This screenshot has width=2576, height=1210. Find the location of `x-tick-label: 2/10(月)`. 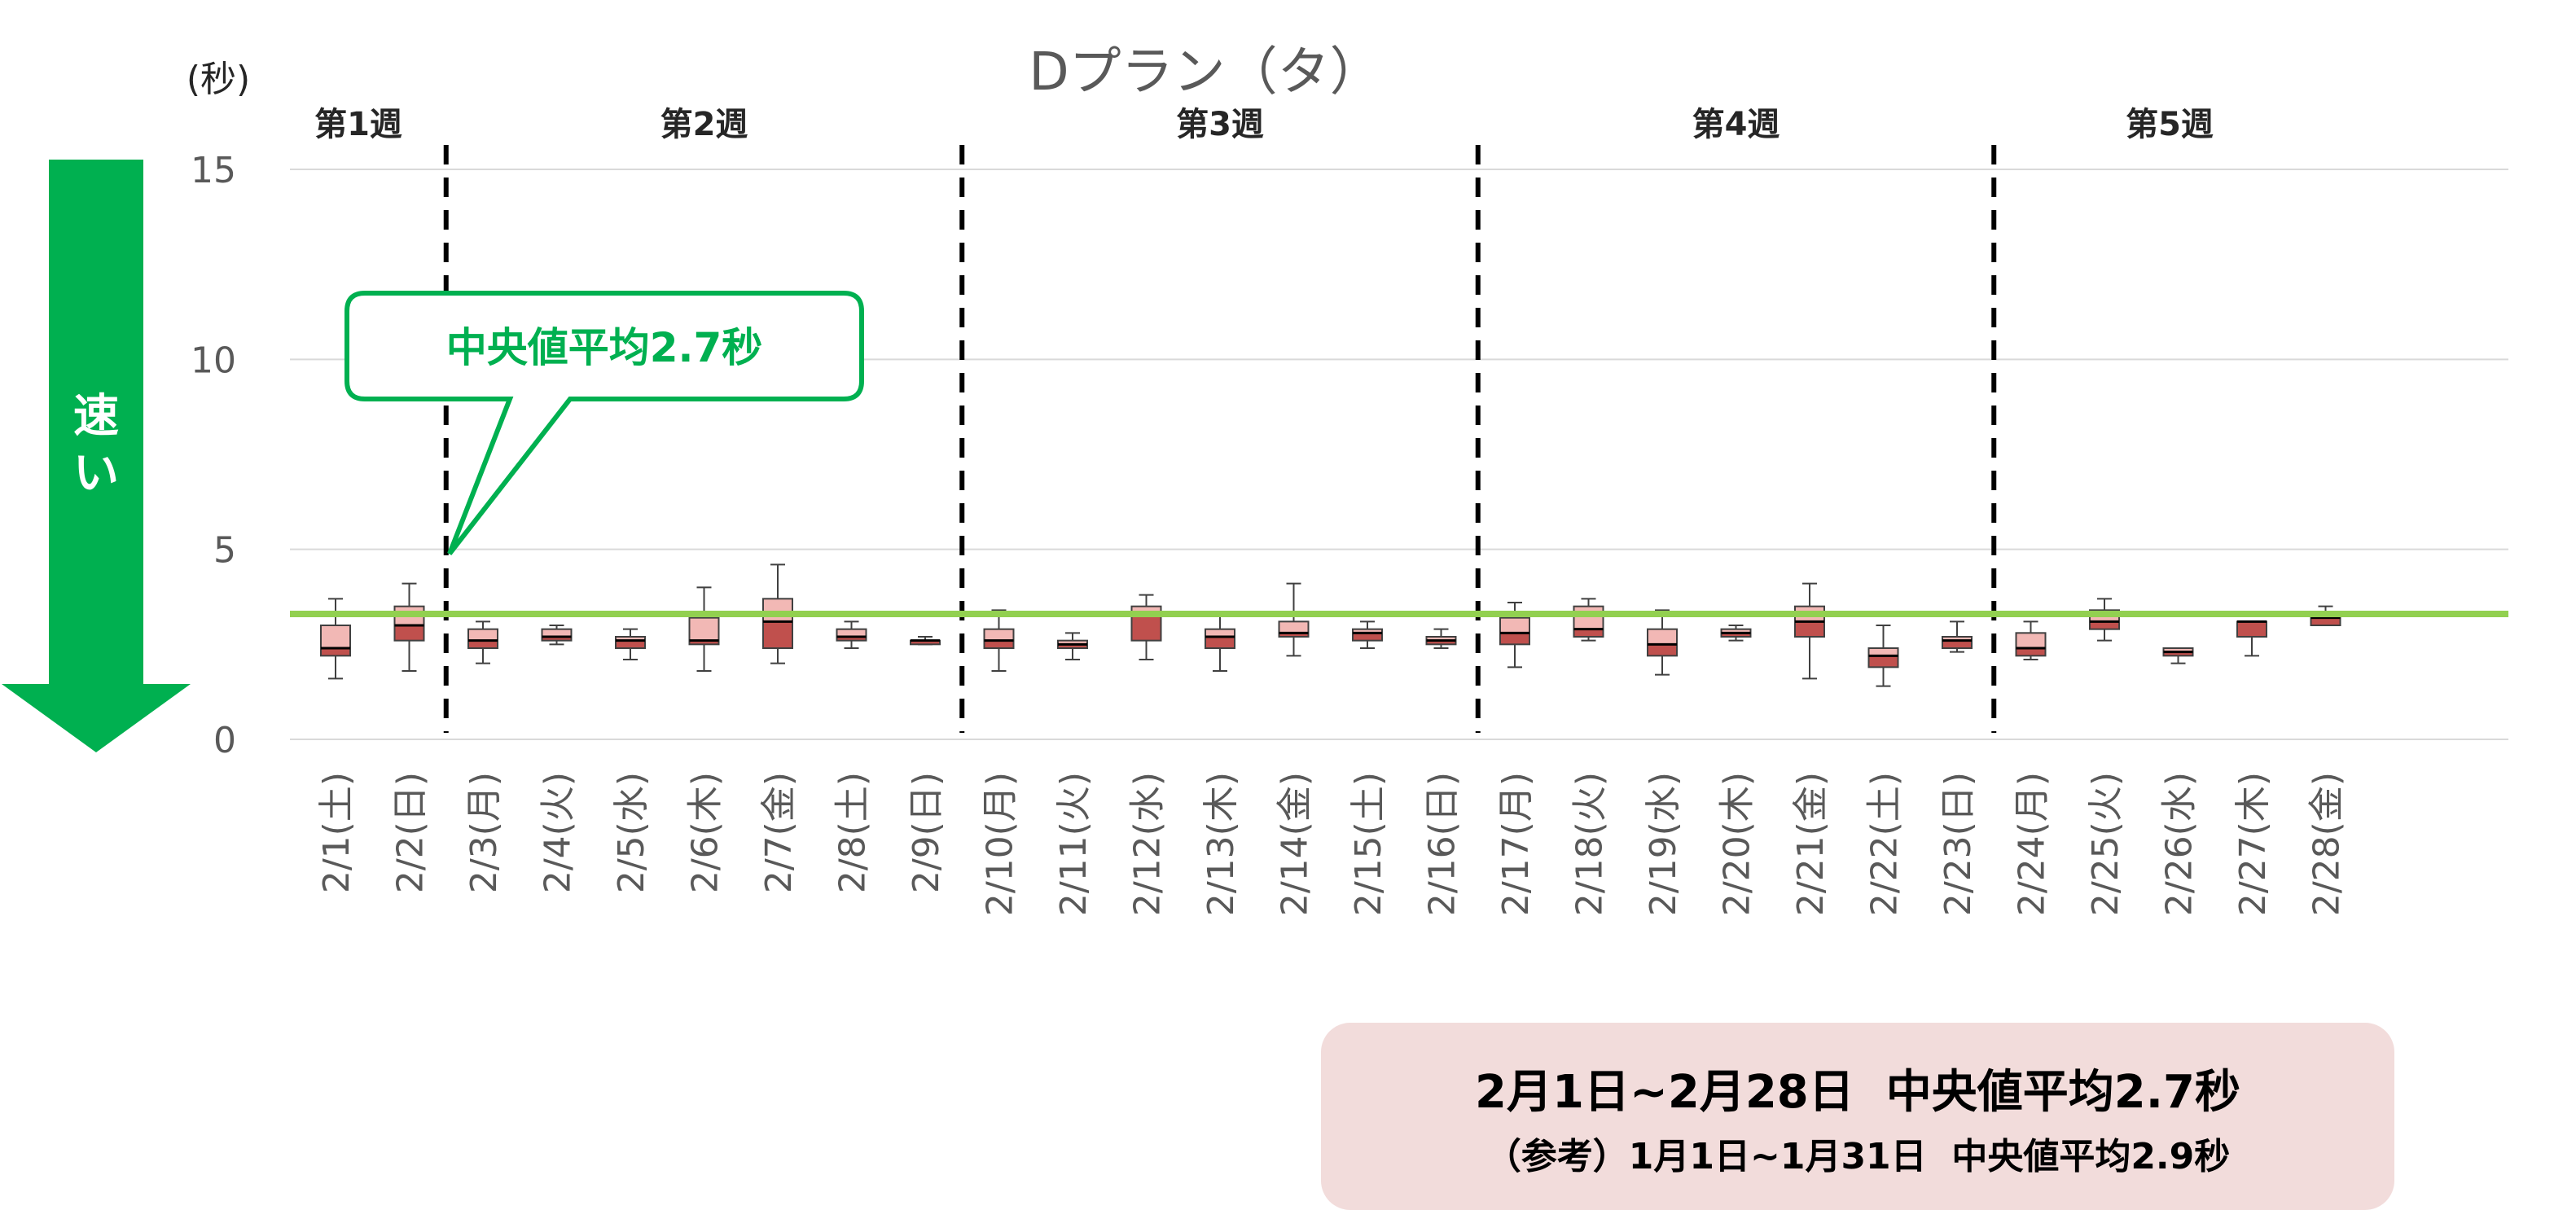

x-tick-label: 2/10(月) is located at coordinates (1000, 844).